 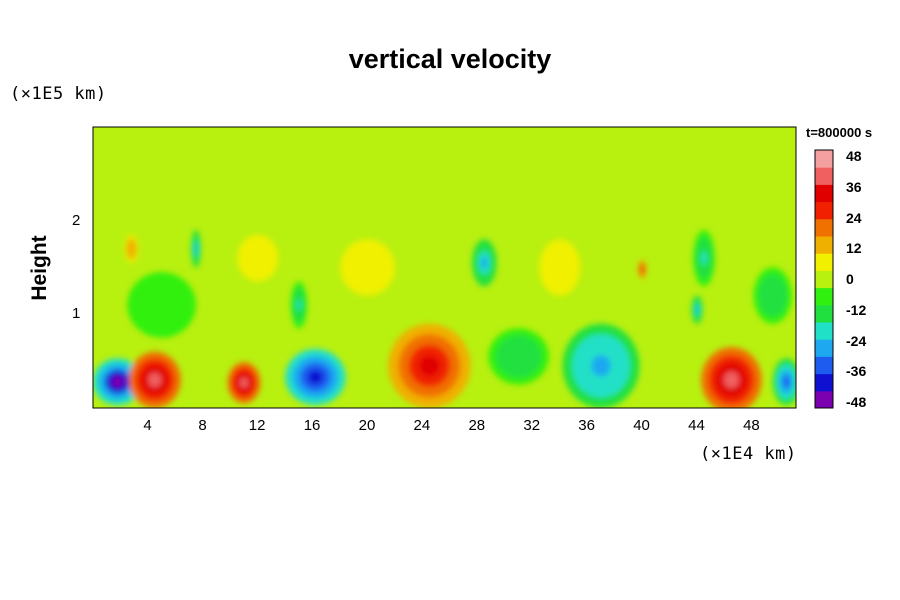 I want to click on x-tick-label: 4, so click(x=147, y=425).